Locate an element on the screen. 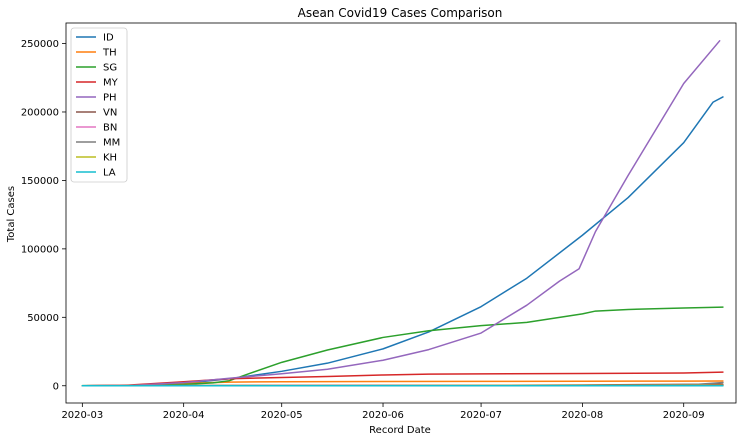 The width and height of the screenshot is (742, 445). x-tick-label: 2020-08 is located at coordinates (582, 415).